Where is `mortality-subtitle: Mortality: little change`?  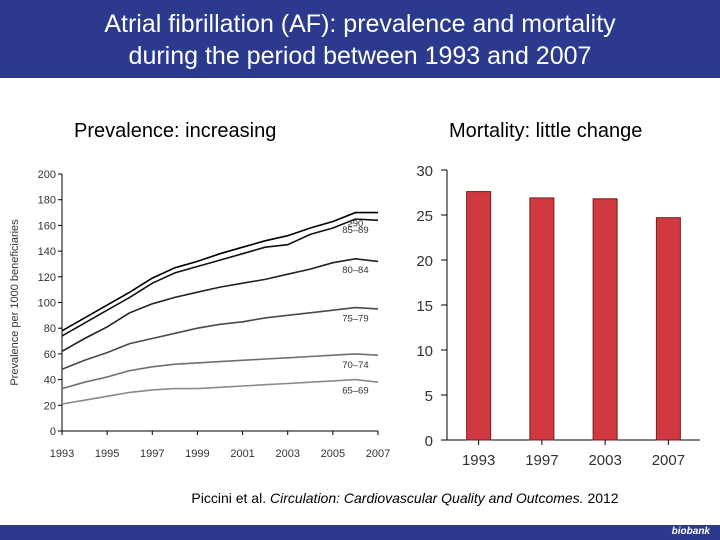 mortality-subtitle: Mortality: little change is located at coordinates (546, 131).